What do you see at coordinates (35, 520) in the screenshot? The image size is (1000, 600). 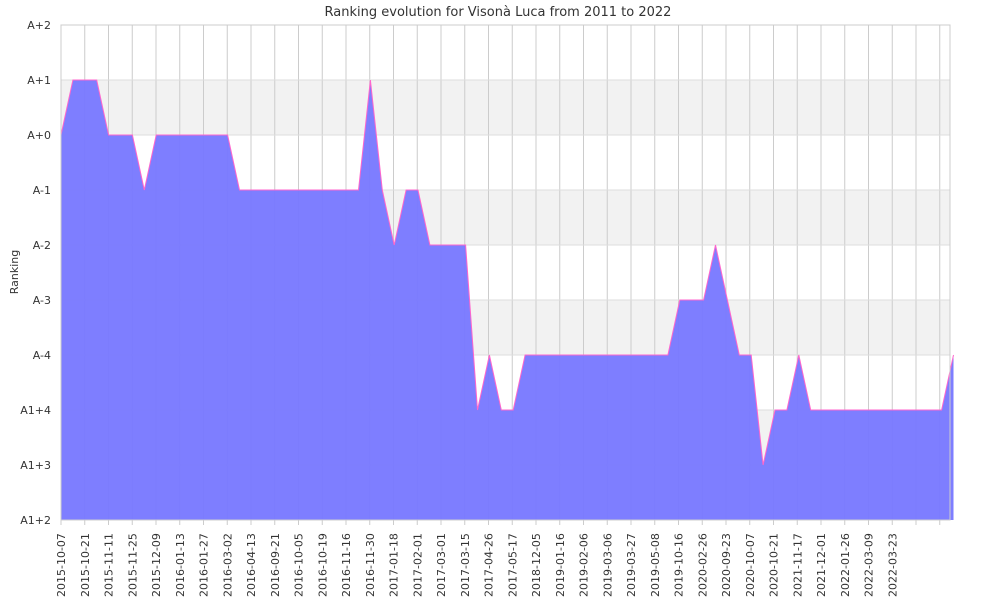 I see `y-tick-label: A1+2` at bounding box center [35, 520].